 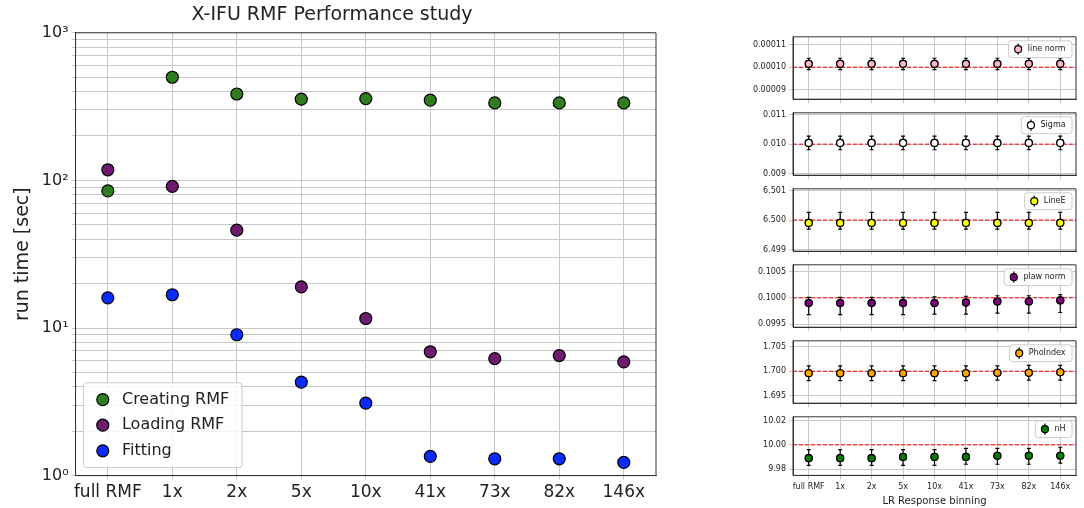 I want to click on legend-label: Sigma, so click(x=1053, y=125).